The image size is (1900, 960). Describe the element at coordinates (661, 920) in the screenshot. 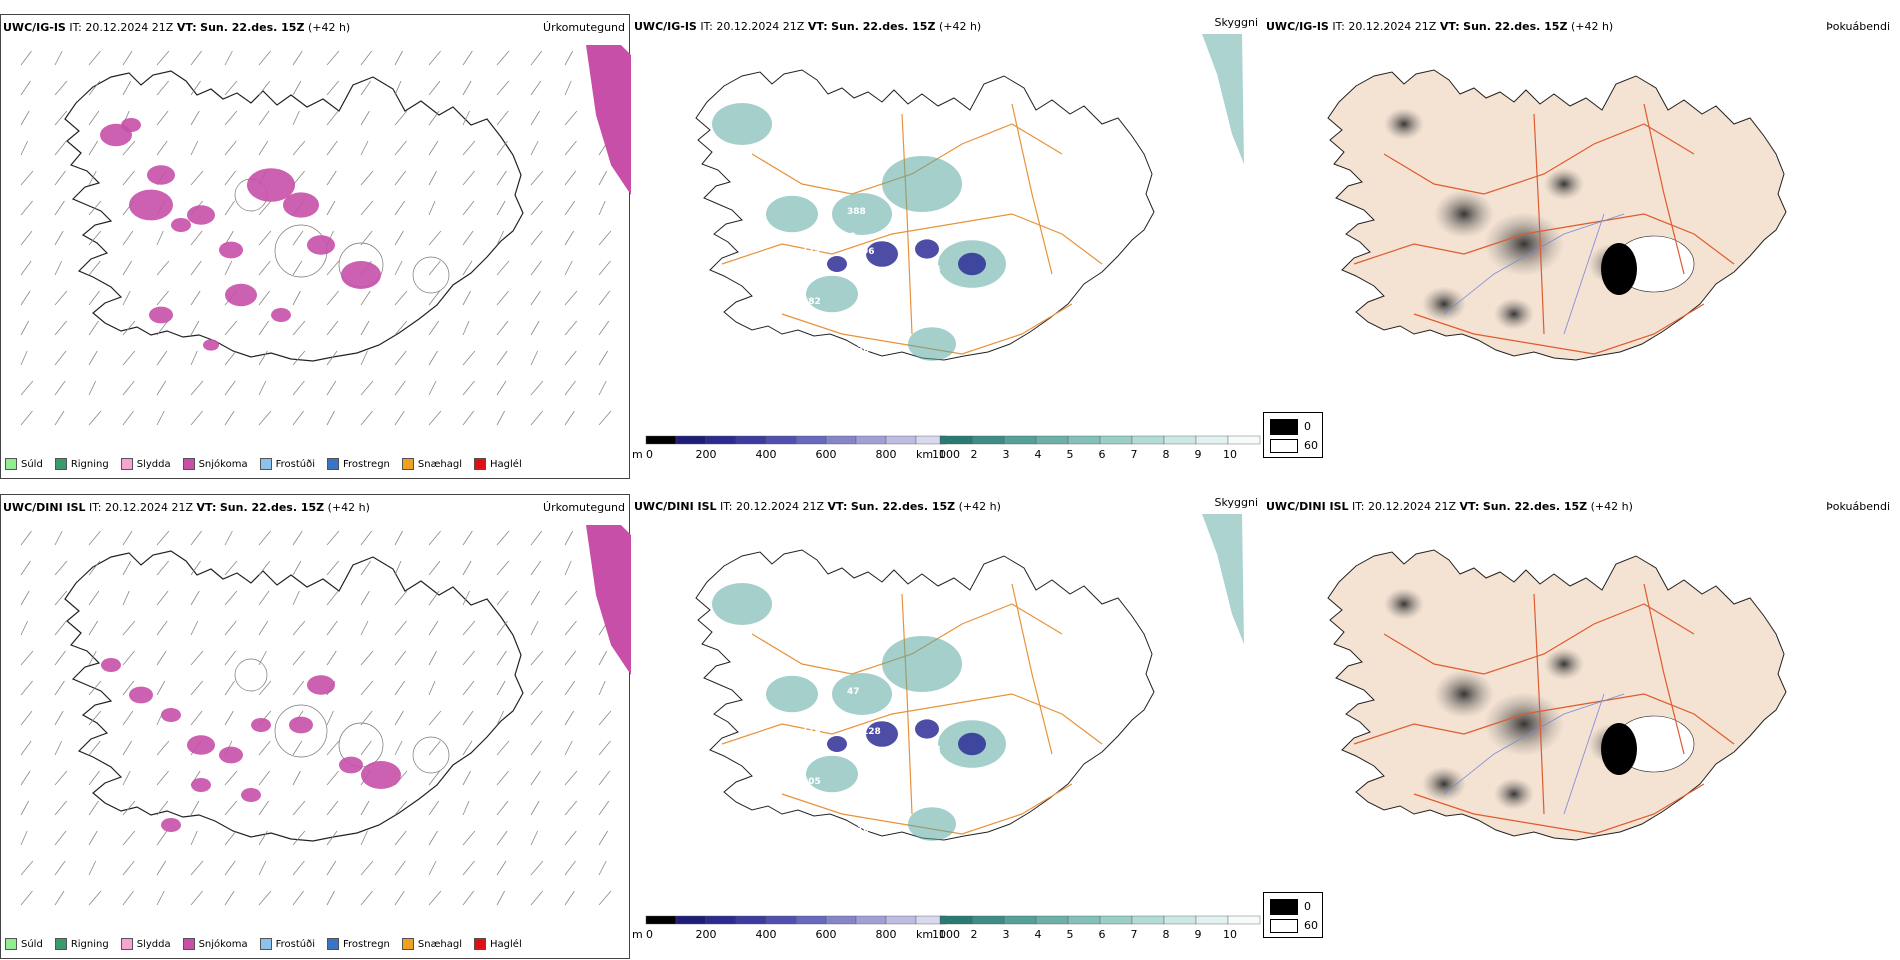

I see `height-bar-cell` at that location.